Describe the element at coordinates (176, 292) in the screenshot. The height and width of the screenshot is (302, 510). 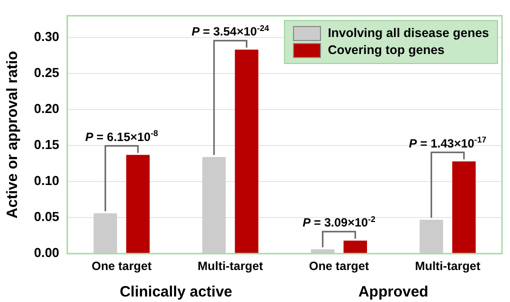
I see `text: Clinically active` at that location.